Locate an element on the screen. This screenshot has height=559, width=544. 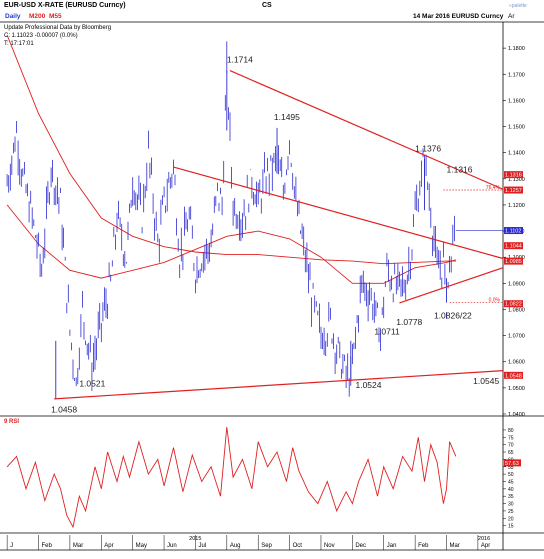
rsi-value-tag is located at coordinates (512, 463).